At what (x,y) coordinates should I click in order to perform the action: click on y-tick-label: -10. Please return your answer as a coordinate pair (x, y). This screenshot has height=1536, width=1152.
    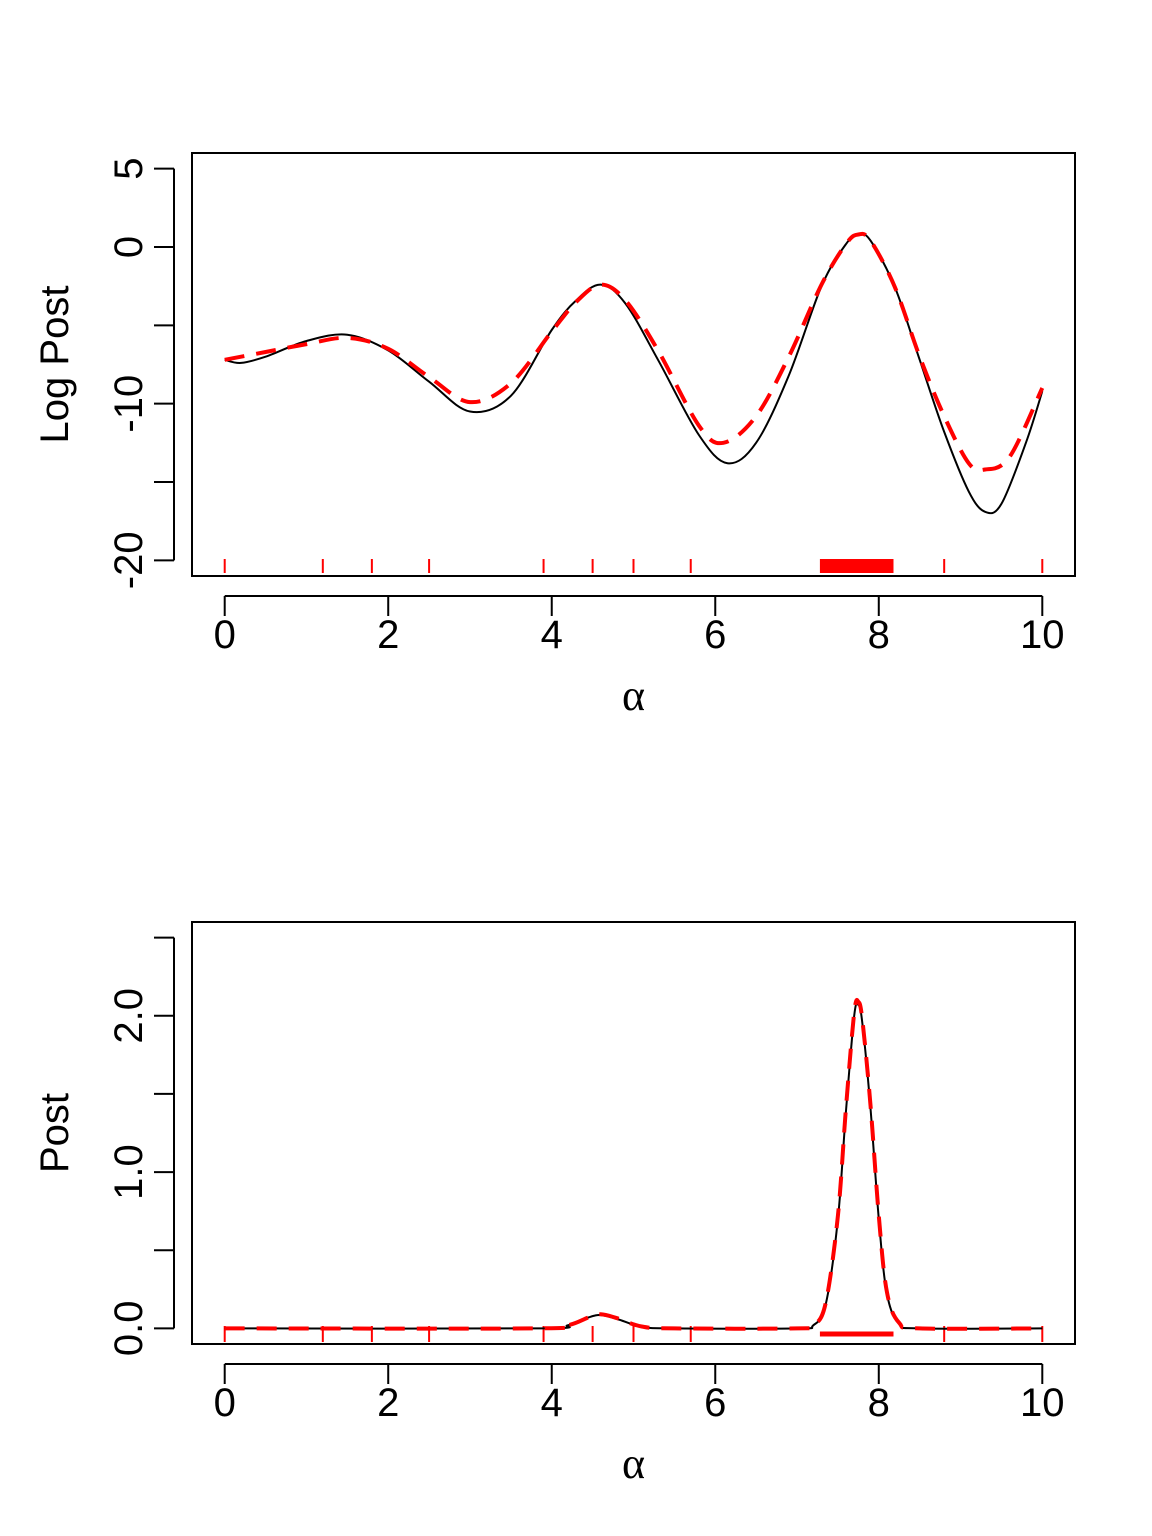
    Looking at the image, I should click on (129, 404).